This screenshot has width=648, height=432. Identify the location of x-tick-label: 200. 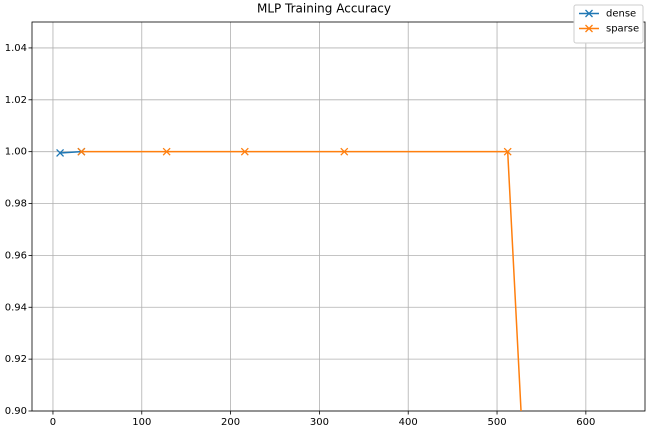
(230, 422).